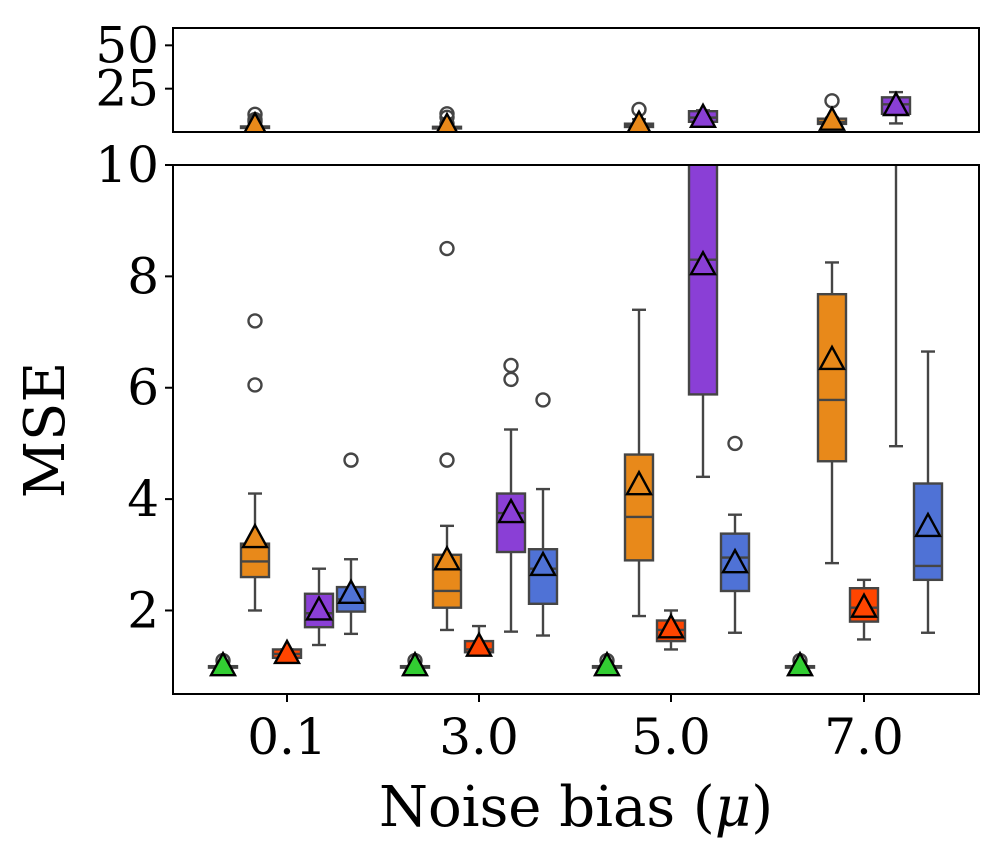 This screenshot has width=996, height=857. I want to click on top-orange-7.0-mean-marker, so click(832, 118).